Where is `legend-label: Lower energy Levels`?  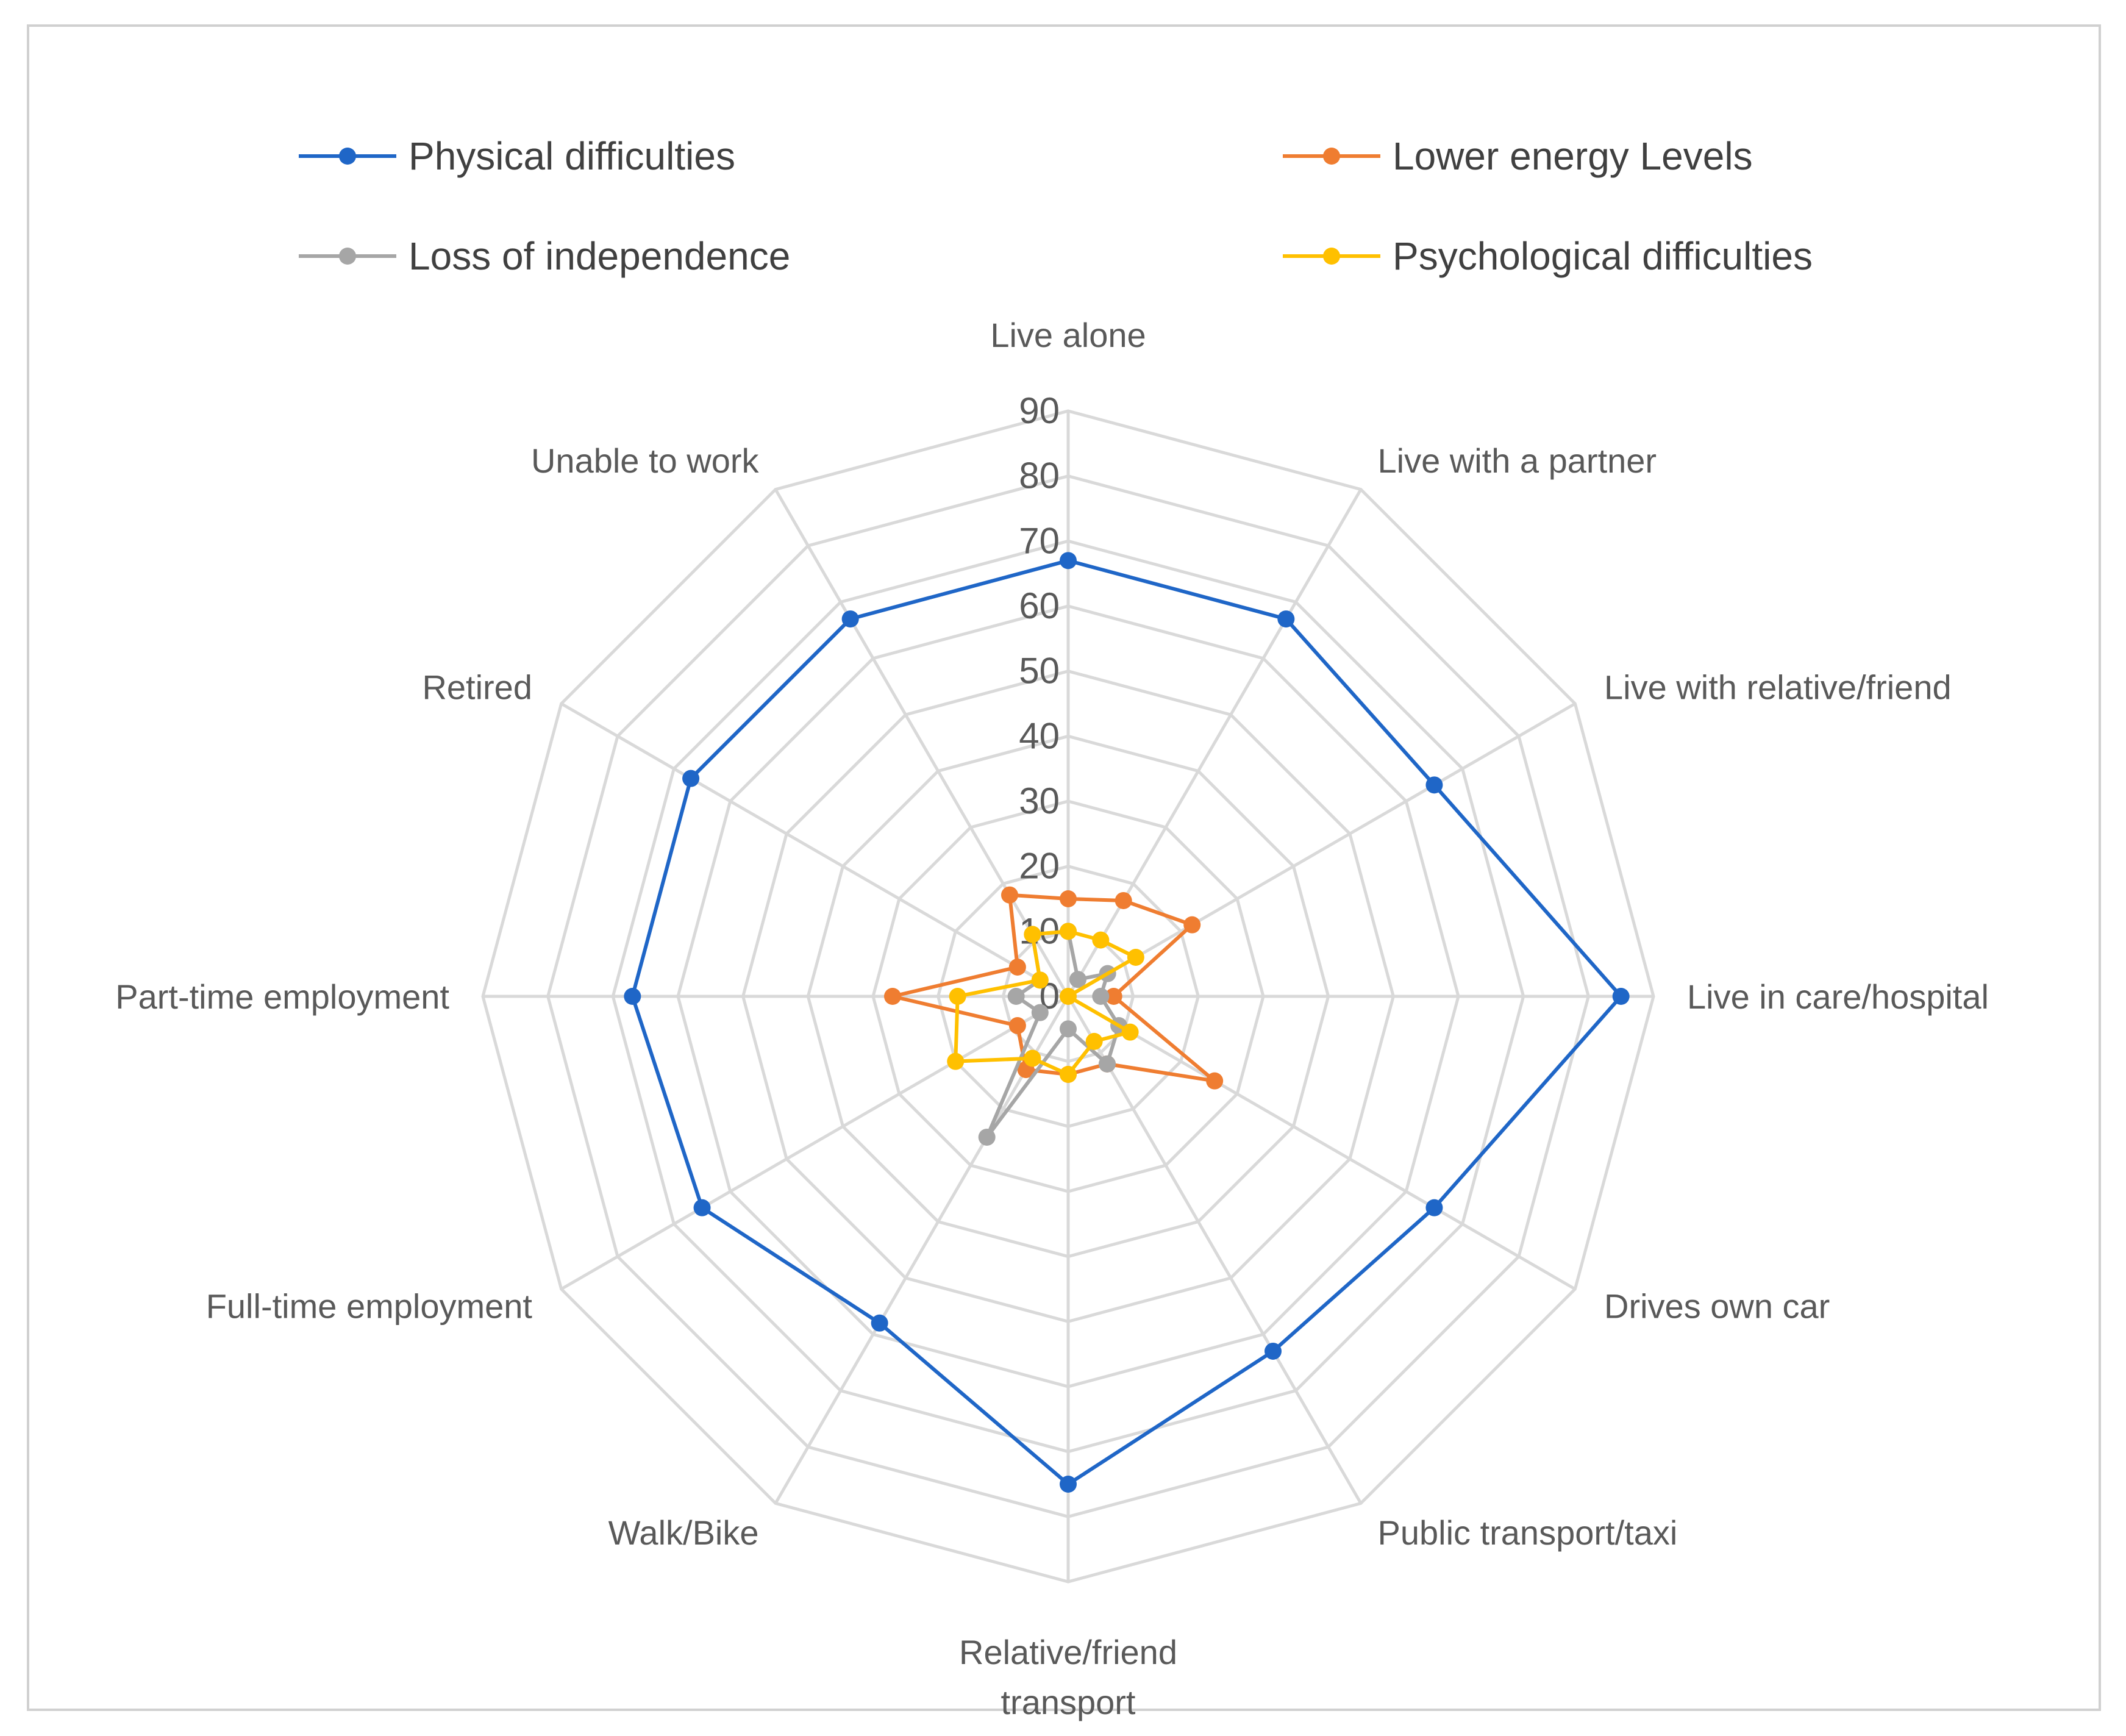
legend-label: Lower energy Levels is located at coordinates (1573, 156).